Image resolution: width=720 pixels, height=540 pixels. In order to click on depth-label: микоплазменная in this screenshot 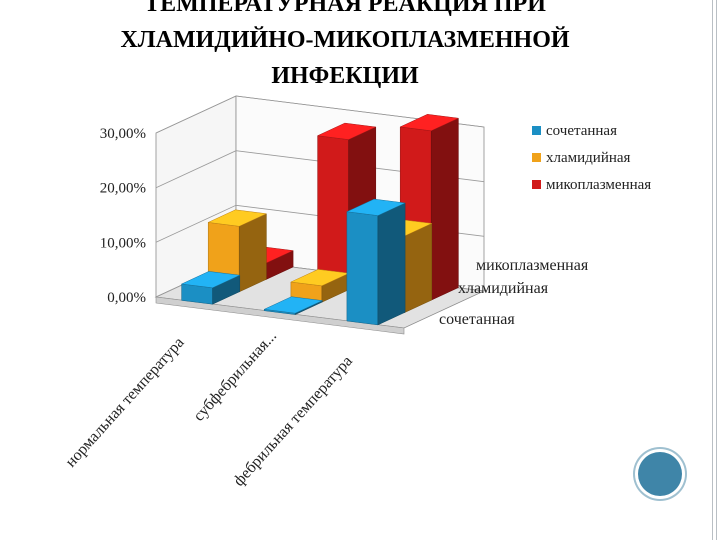, I will do `click(532, 265)`.